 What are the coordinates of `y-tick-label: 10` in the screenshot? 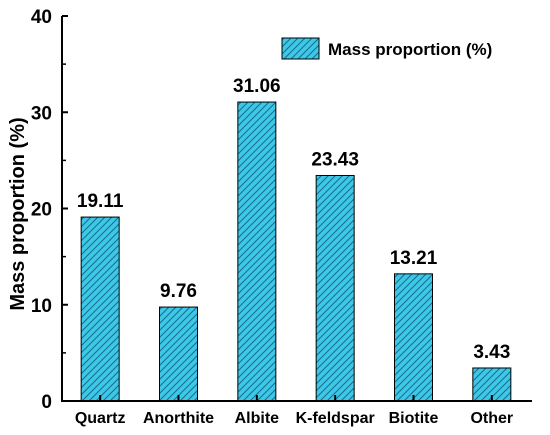 It's located at (41, 306).